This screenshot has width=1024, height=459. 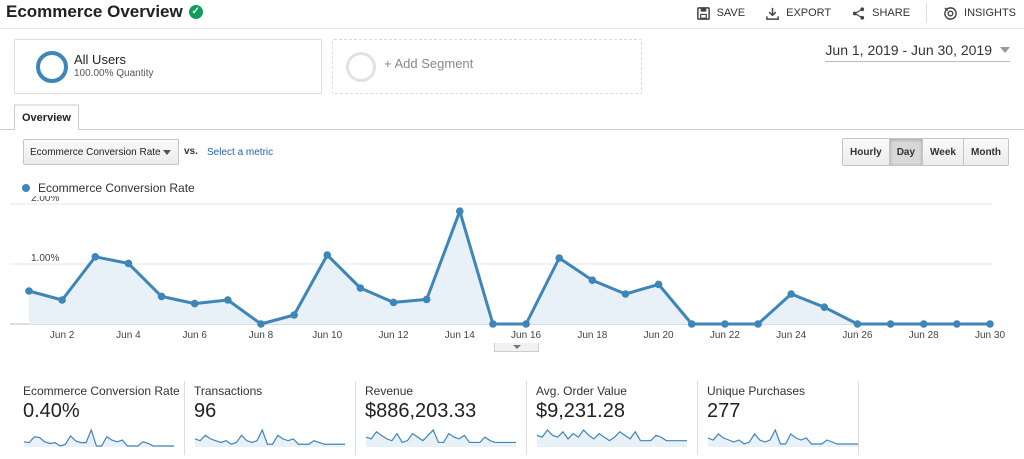 I want to click on metric-card-revenue: Revenue $886,203.33, so click(x=441, y=418).